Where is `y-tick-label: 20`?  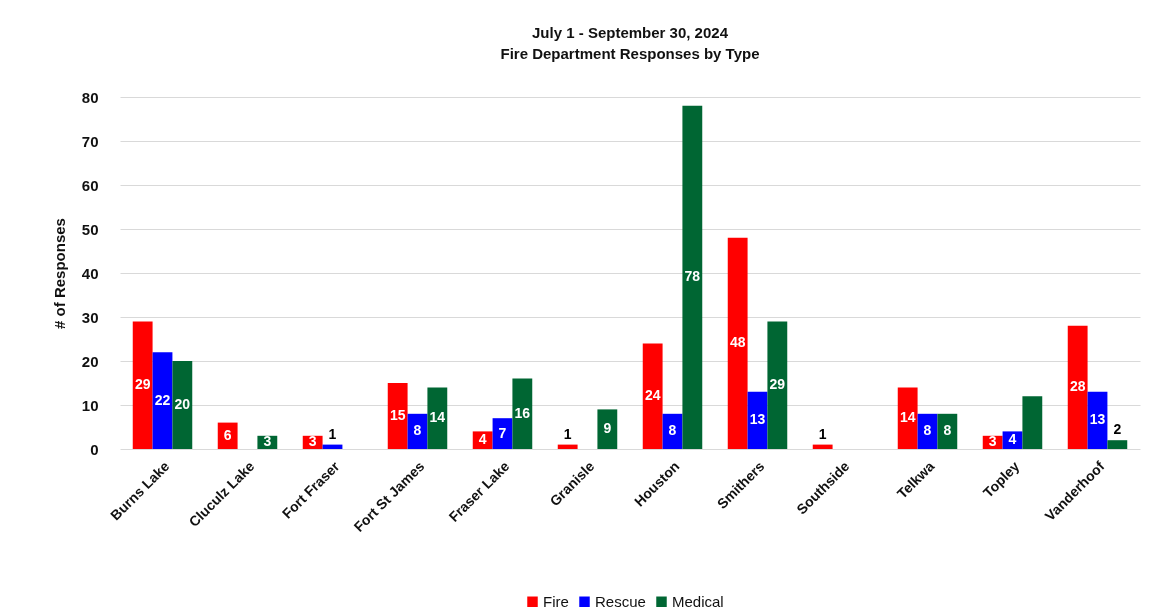 y-tick-label: 20 is located at coordinates (90, 361).